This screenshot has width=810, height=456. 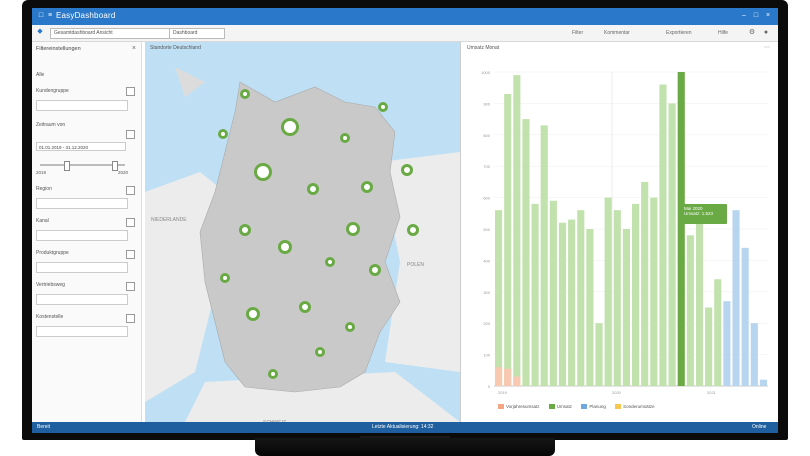 What do you see at coordinates (759, 427) in the screenshot?
I see `status-right: Online` at bounding box center [759, 427].